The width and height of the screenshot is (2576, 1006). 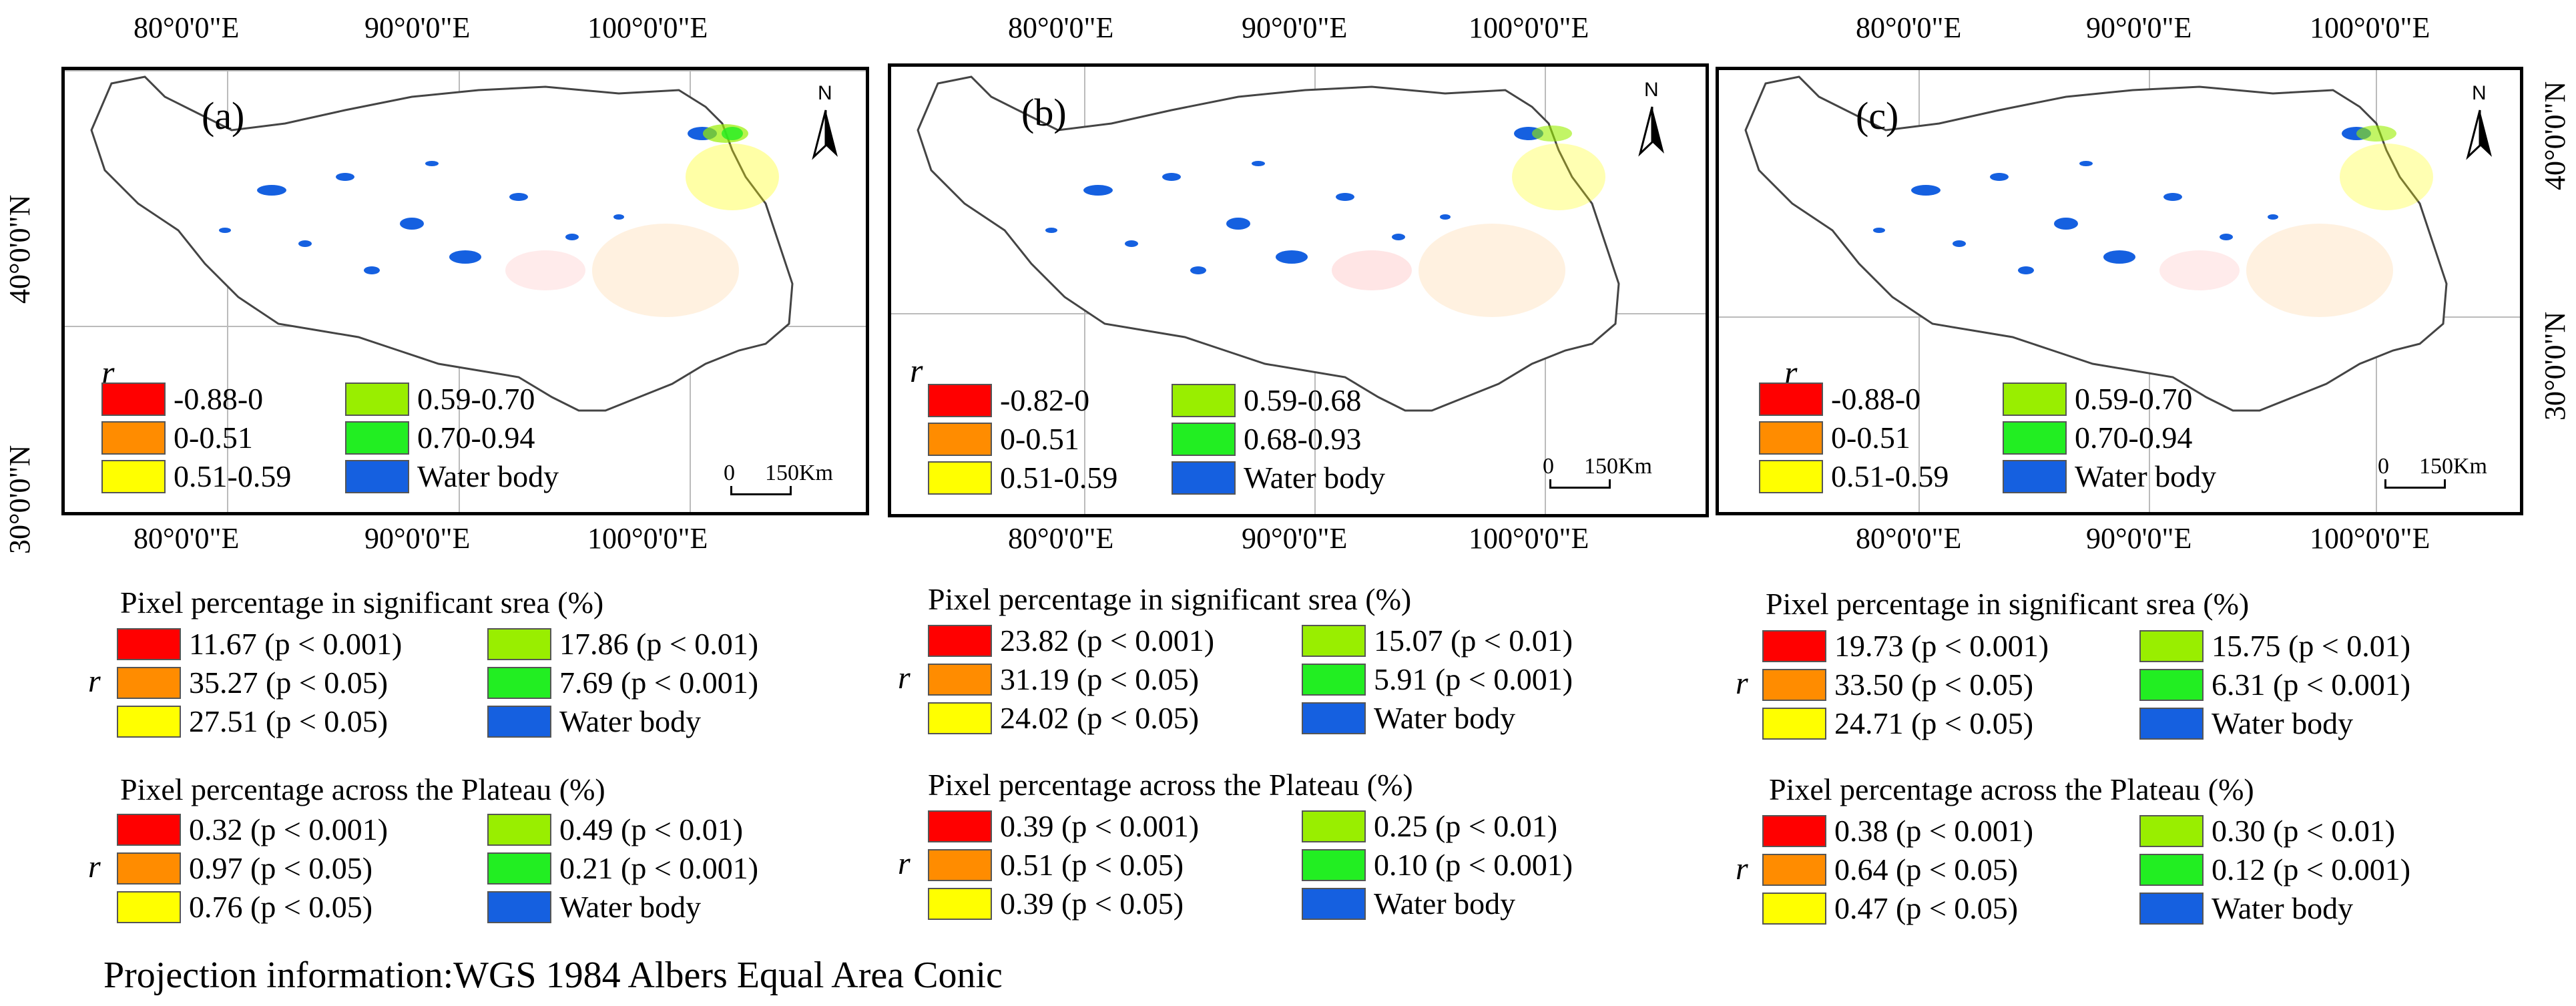 What do you see at coordinates (1909, 27) in the screenshot?
I see `lon-tick-top-80-c: 80°0'0"E` at bounding box center [1909, 27].